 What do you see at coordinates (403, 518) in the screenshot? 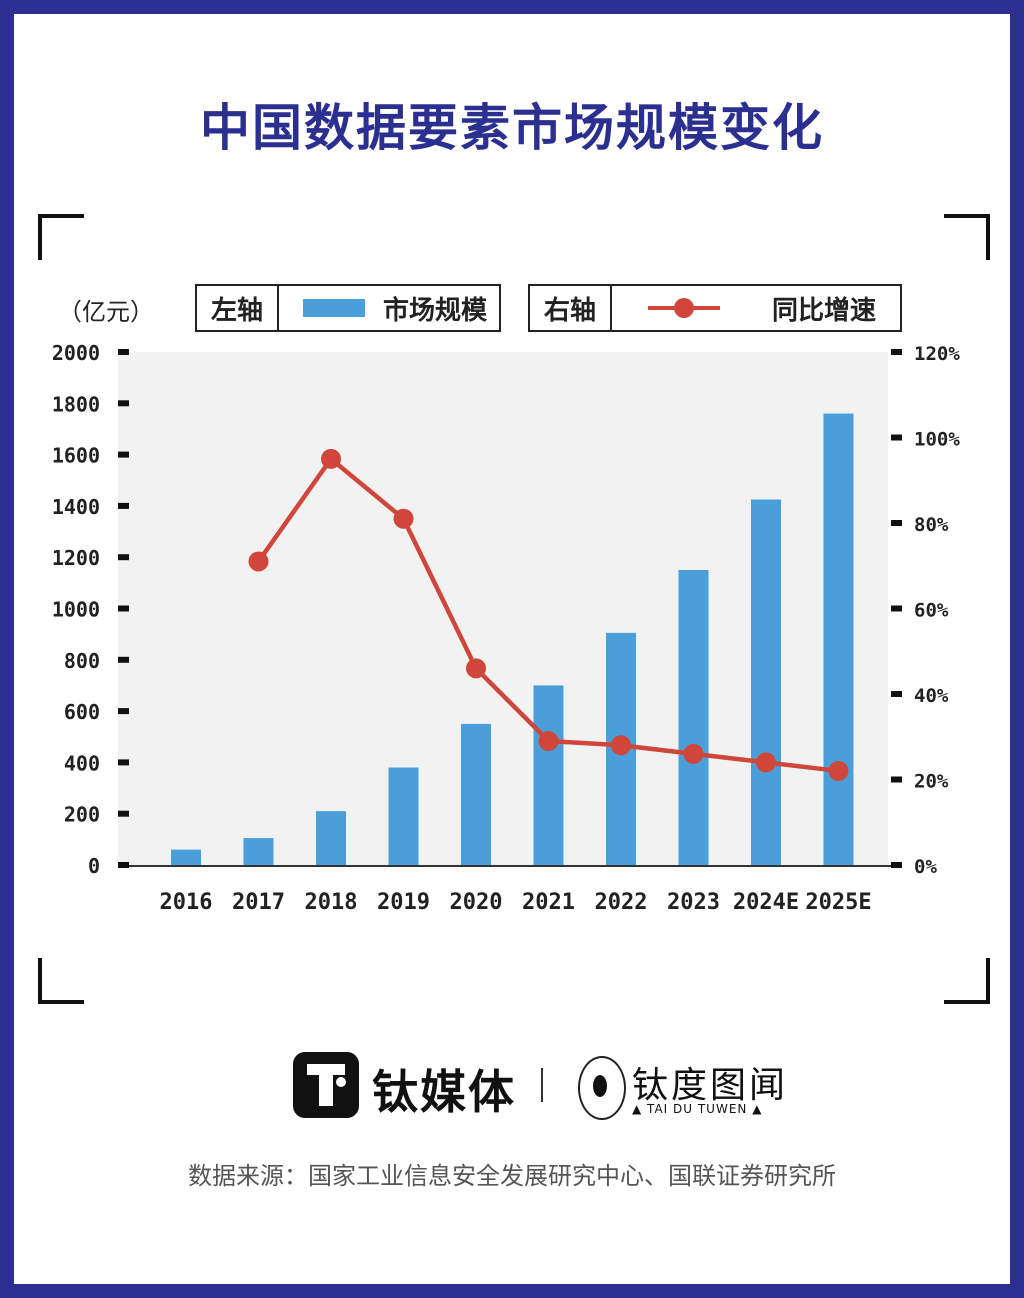
I see `growth-point-2019` at bounding box center [403, 518].